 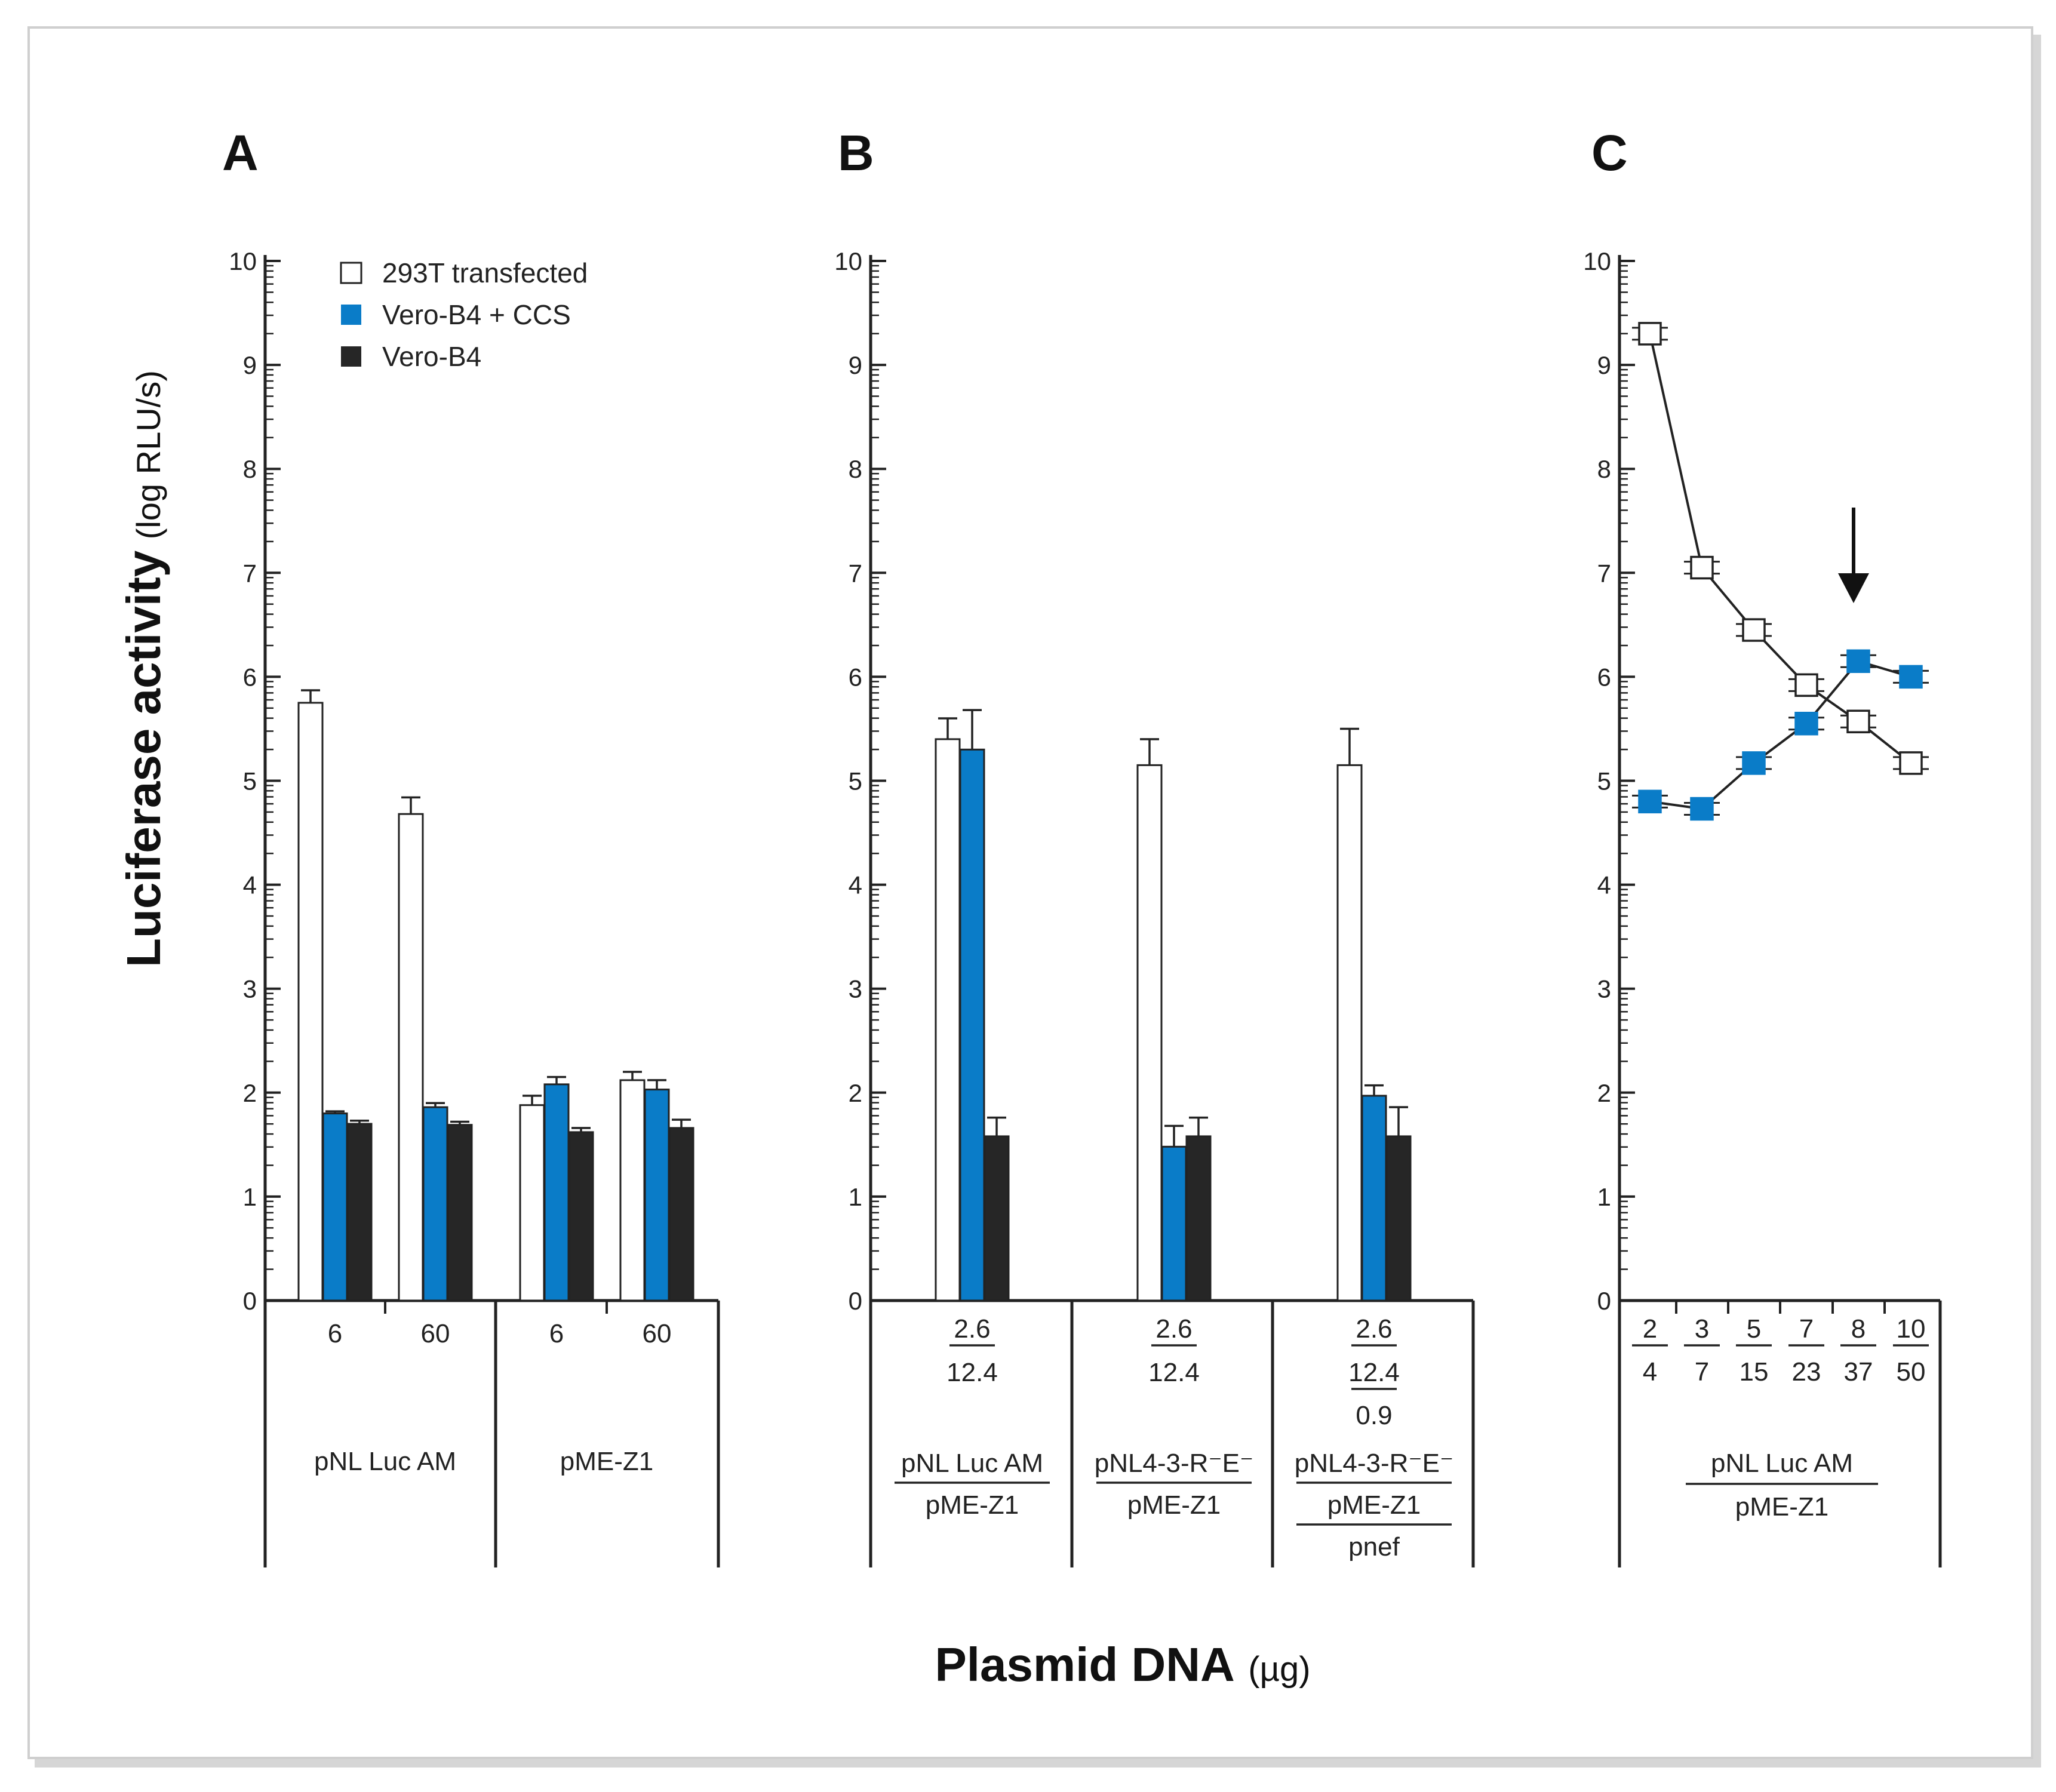 I want to click on y-tick-label: 3, so click(x=1604, y=989).